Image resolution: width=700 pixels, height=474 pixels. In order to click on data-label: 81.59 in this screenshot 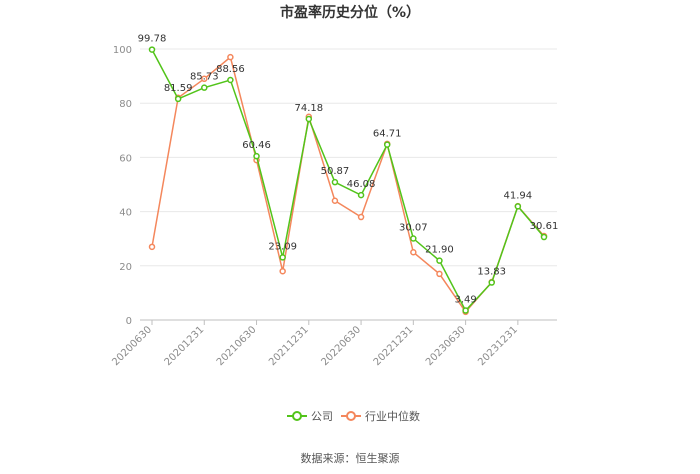, I will do `click(178, 88)`.